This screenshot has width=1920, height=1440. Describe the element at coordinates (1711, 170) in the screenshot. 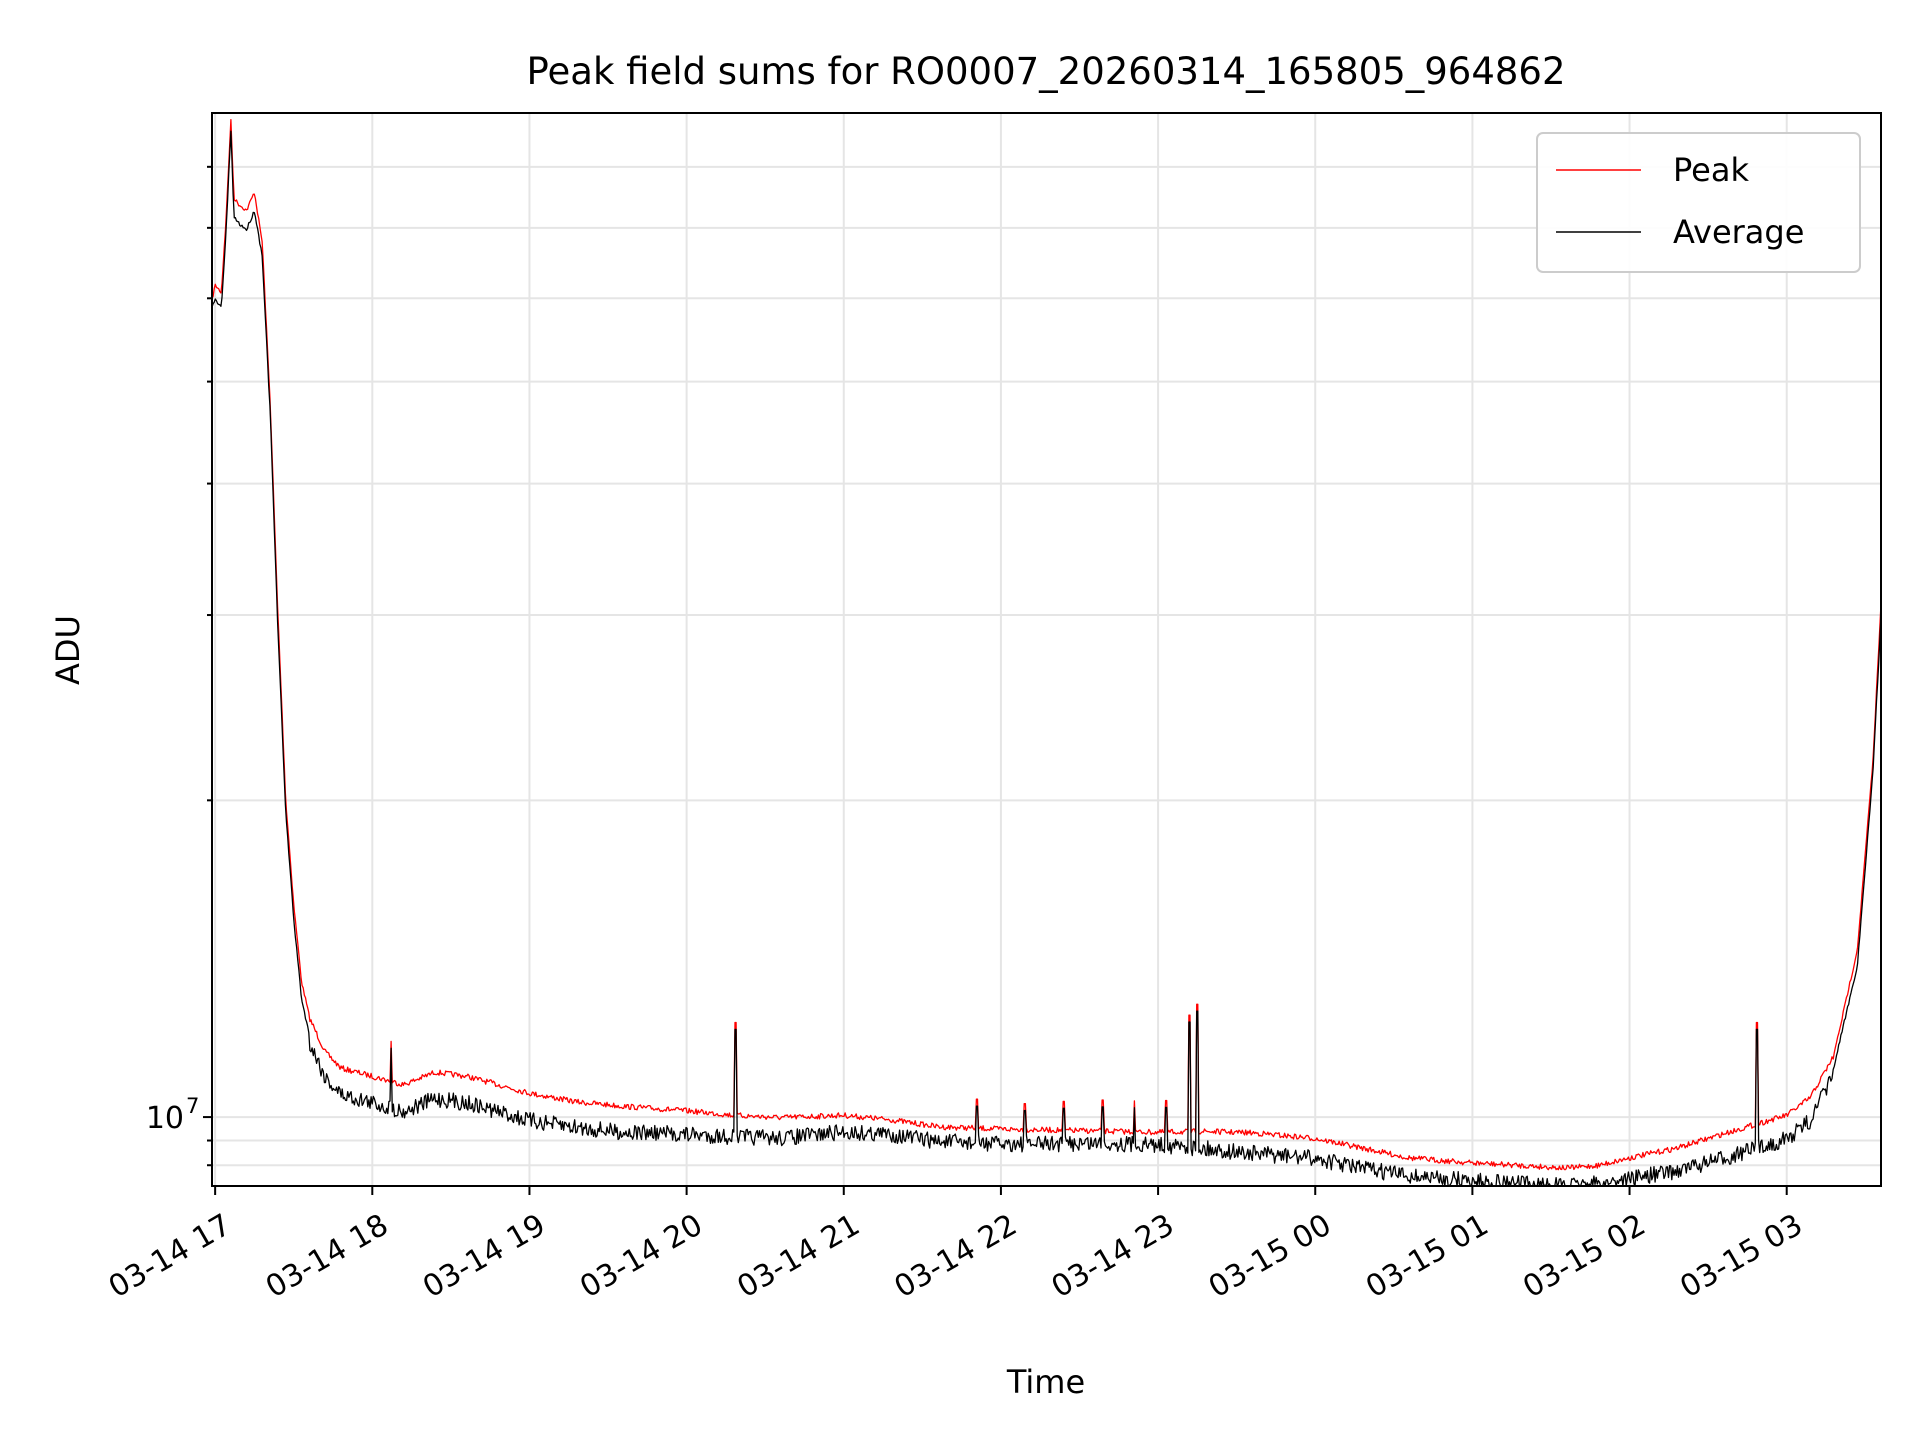

I see `legend-label-peak: Peak` at that location.